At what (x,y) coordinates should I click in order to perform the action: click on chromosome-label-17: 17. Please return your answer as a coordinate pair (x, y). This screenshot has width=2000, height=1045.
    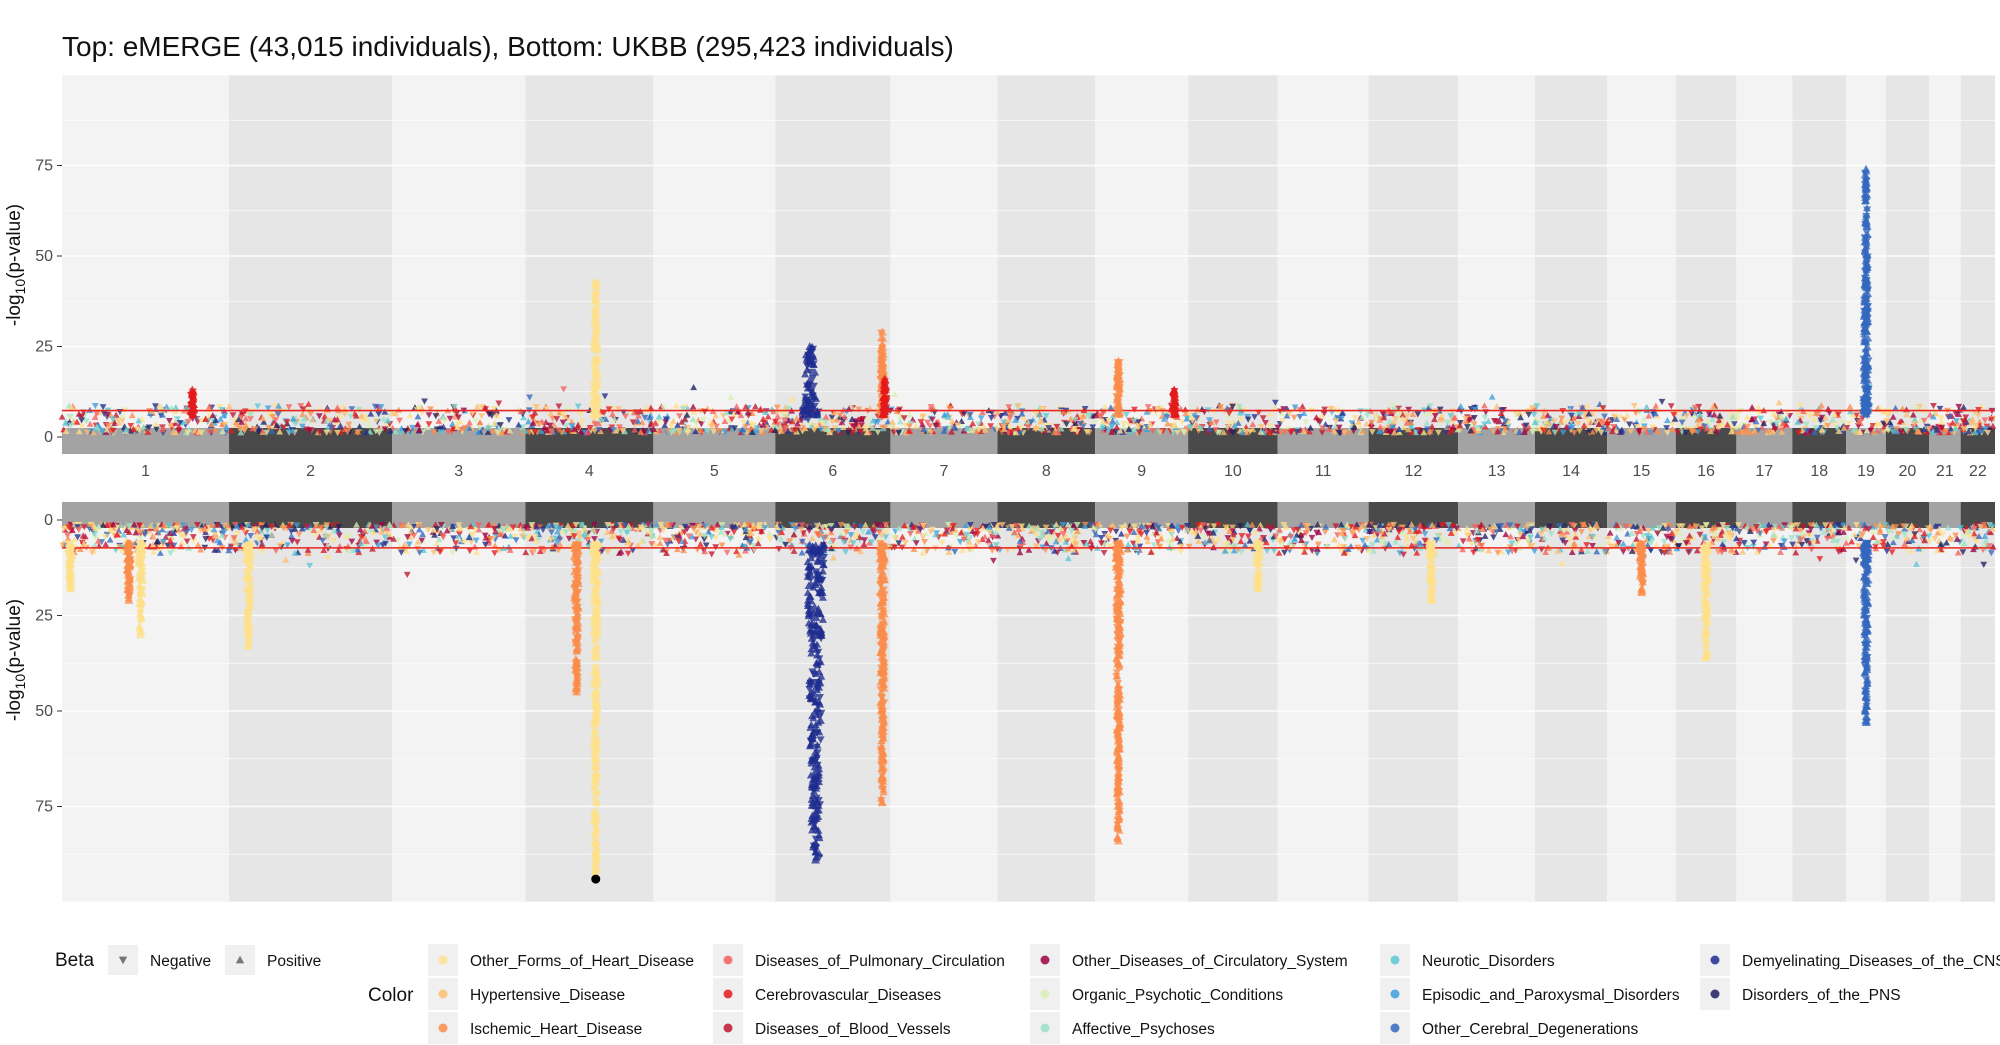
    Looking at the image, I should click on (1764, 471).